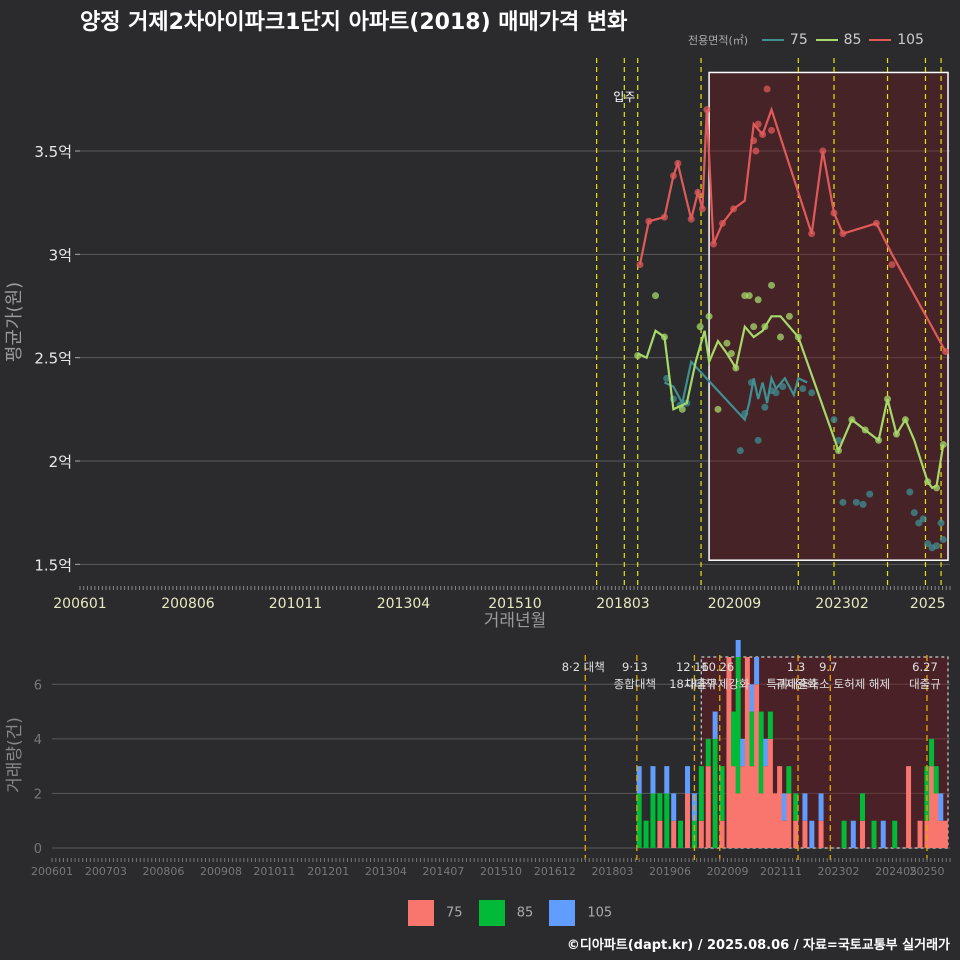 The width and height of the screenshot is (960, 960). What do you see at coordinates (443, 871) in the screenshot?
I see `x-tick-label: 201407` at bounding box center [443, 871].